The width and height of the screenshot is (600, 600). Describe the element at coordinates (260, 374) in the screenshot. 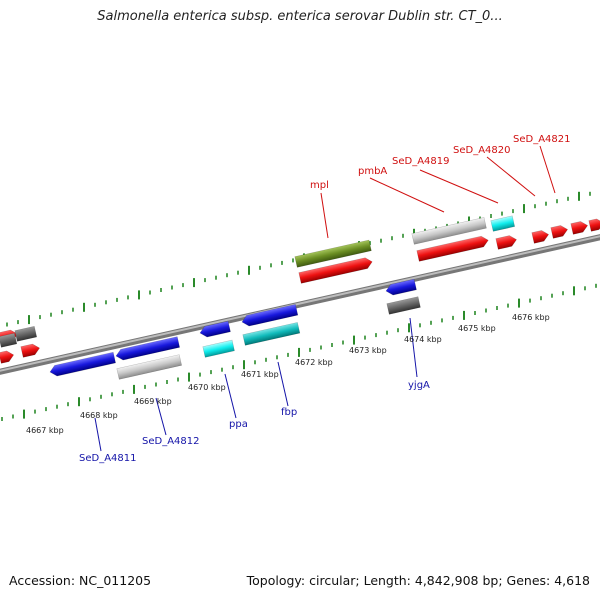

I see `kbp-label: 4671 kbp` at that location.